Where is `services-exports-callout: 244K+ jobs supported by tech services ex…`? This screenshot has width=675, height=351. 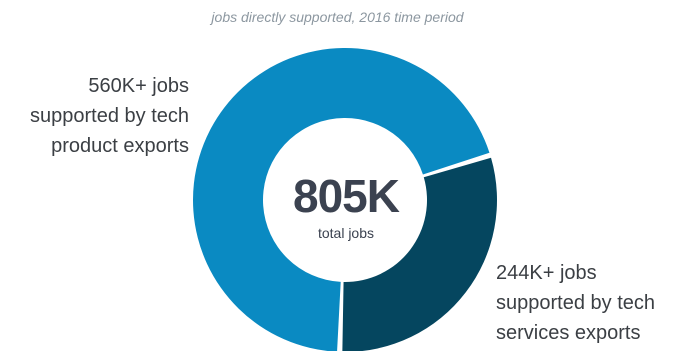
services-exports-callout: 244K+ jobs supported by tech services ex… is located at coordinates (575, 303).